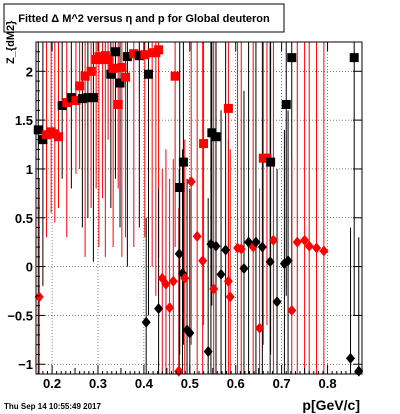 The height and width of the screenshot is (414, 400). What do you see at coordinates (282, 383) in the screenshot?
I see `x-tick-label: 0.7` at bounding box center [282, 383].